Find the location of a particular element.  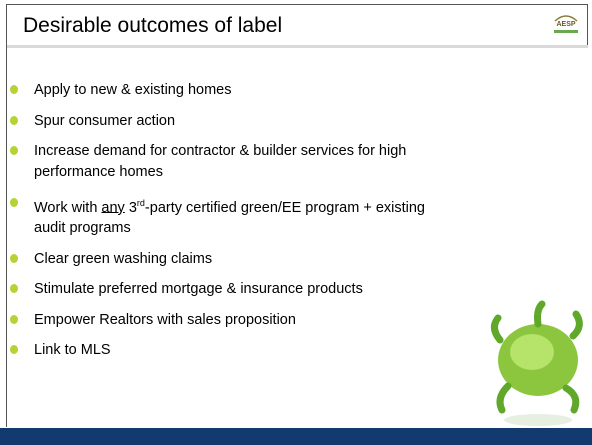

bullet-text: Spur consumer action is located at coordinates (105, 120).